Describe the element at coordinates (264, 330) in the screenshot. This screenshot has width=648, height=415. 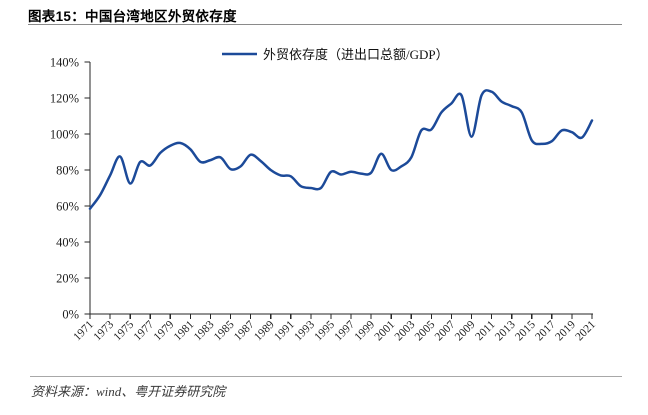
I see `x-tick-label: 1989` at that location.